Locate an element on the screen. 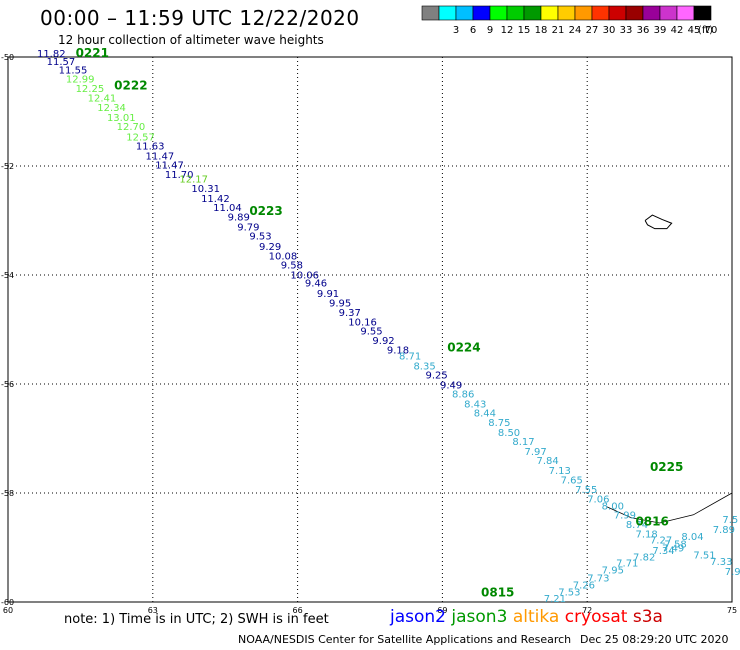 This screenshot has width=740, height=650. wave-height-label: 7.65 is located at coordinates (572, 481).